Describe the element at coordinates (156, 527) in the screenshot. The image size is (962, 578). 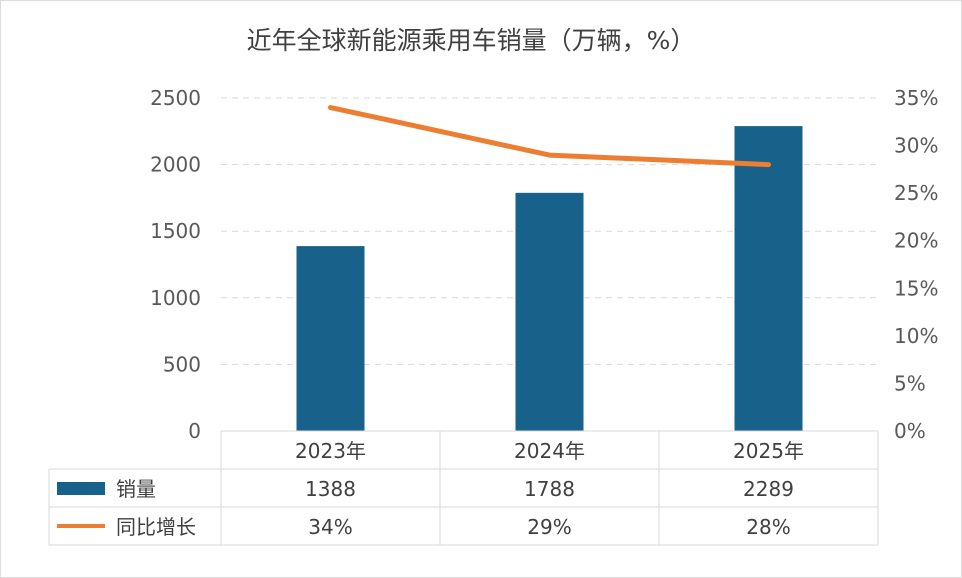
I see `legend-label-growth: 同比增长` at that location.